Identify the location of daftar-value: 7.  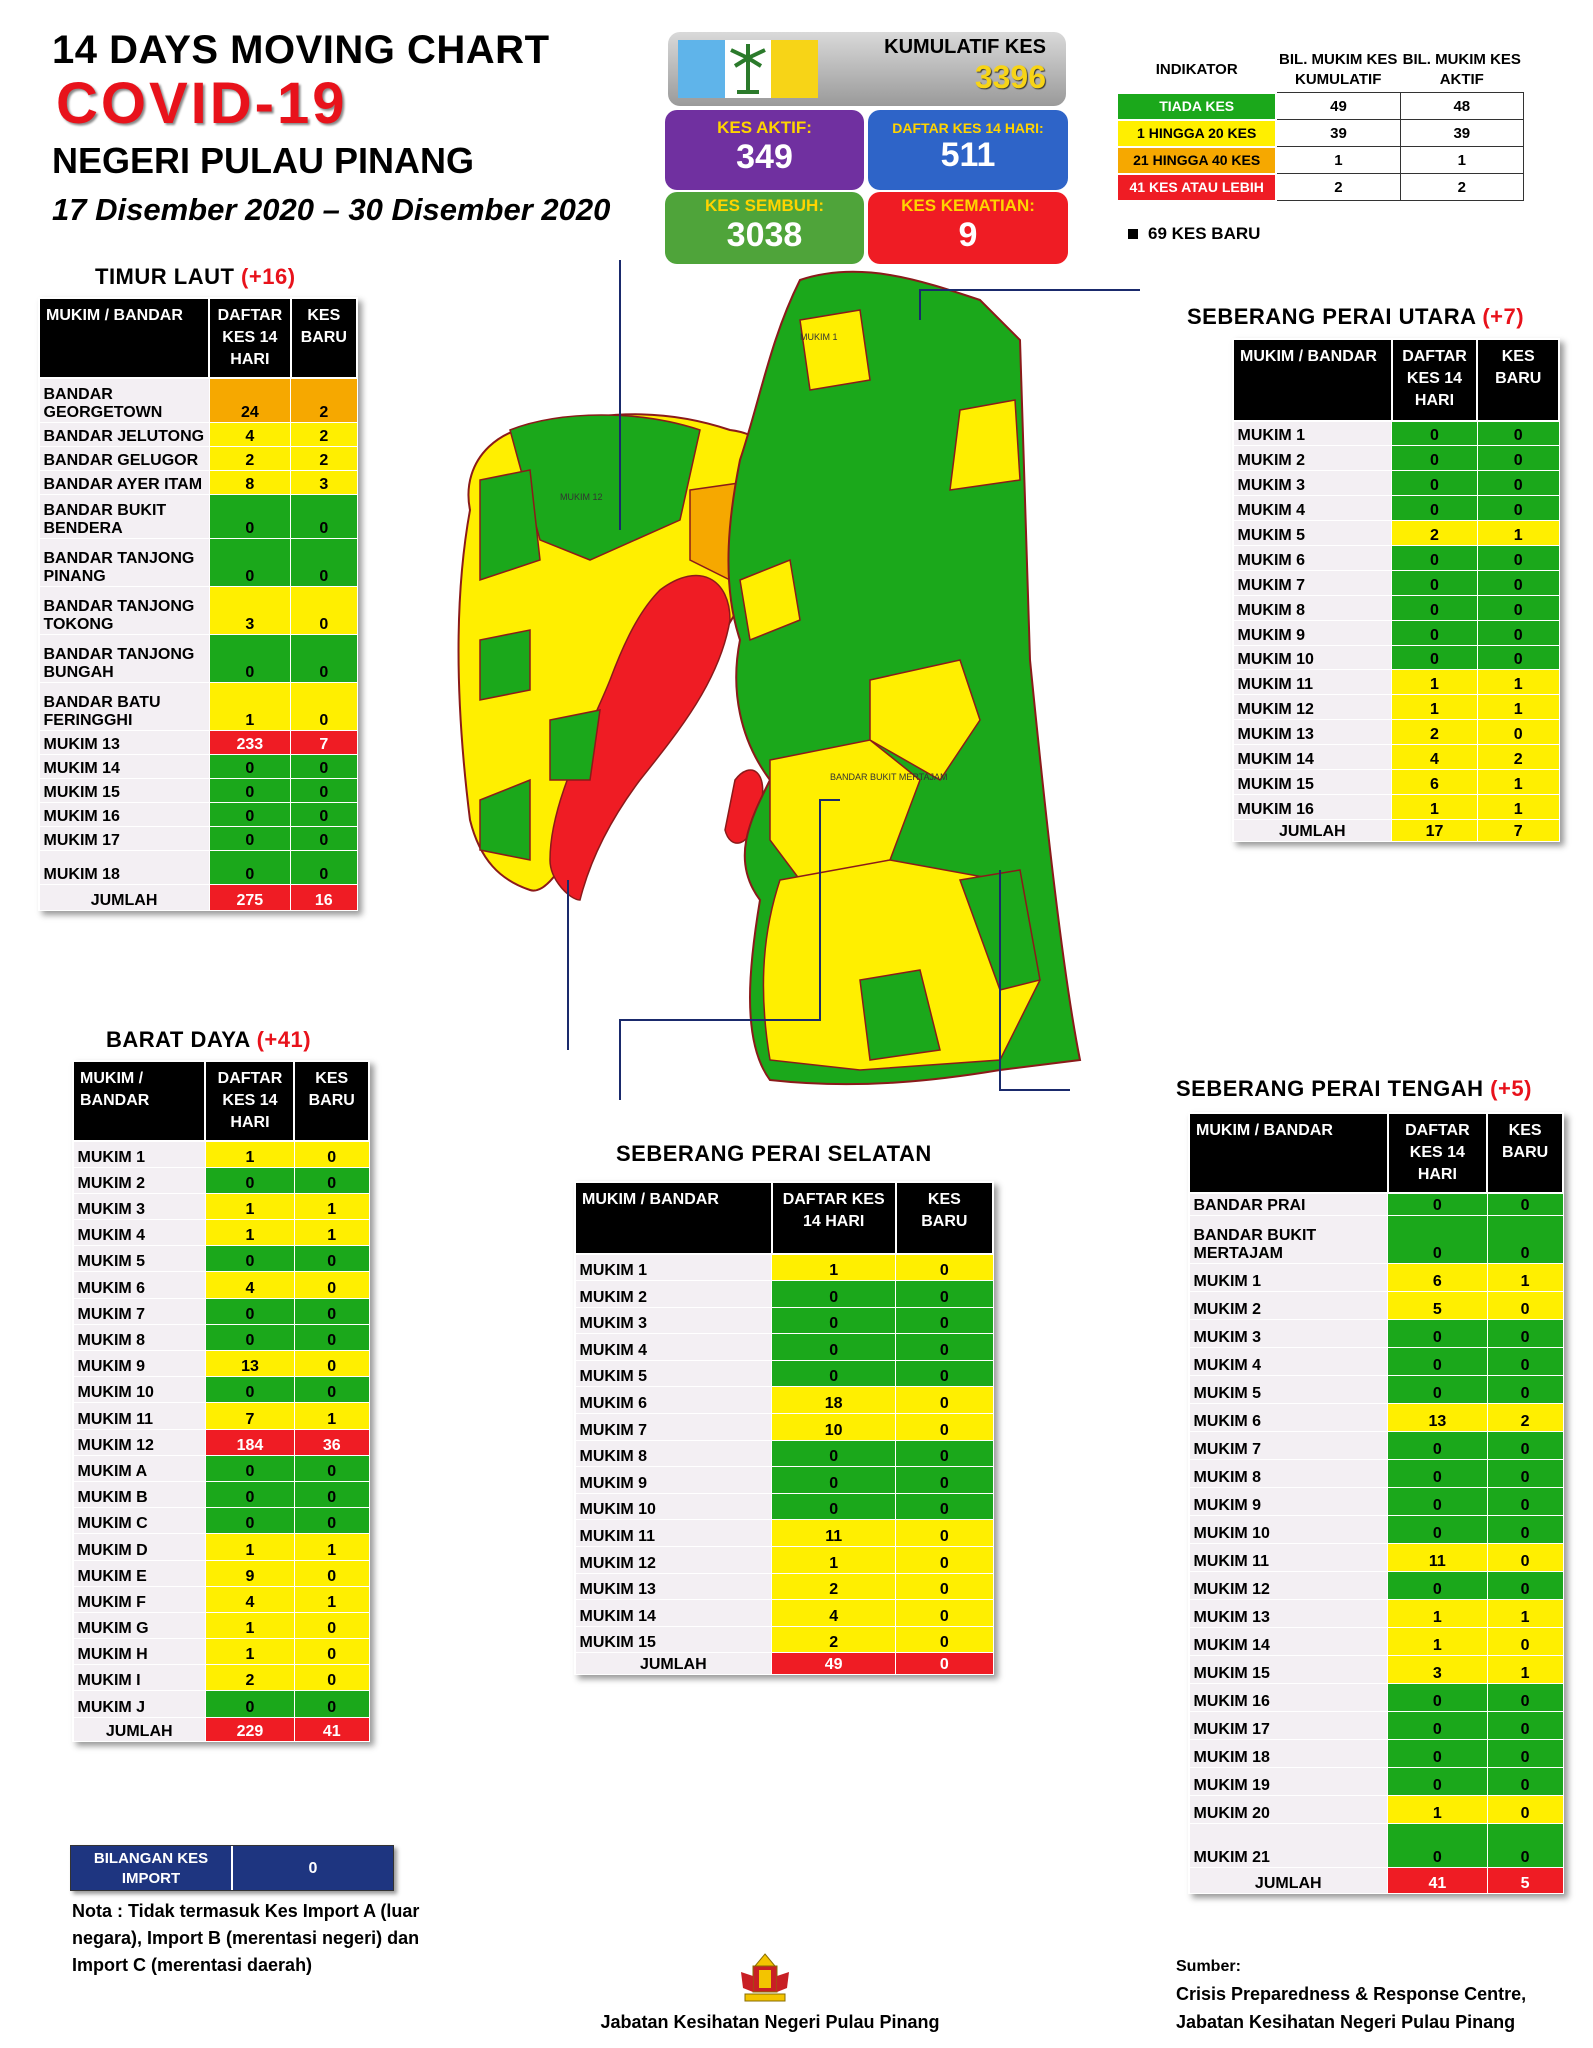
(249, 1416).